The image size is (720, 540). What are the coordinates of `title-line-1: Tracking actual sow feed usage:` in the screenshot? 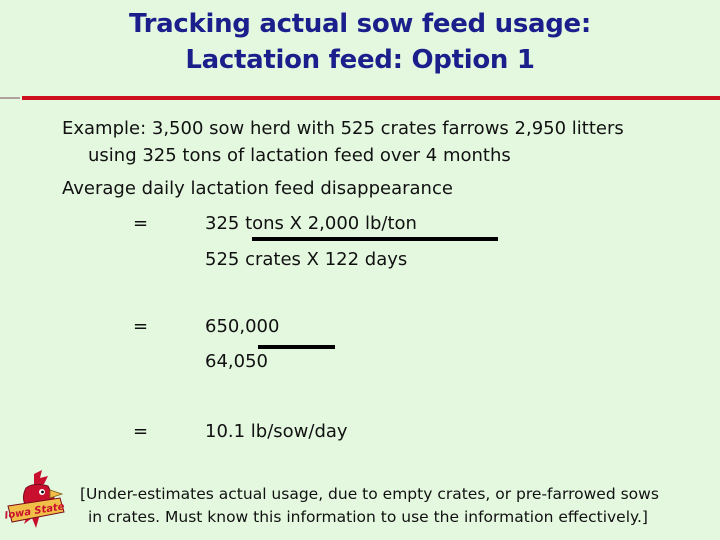 It's located at (360, 24).